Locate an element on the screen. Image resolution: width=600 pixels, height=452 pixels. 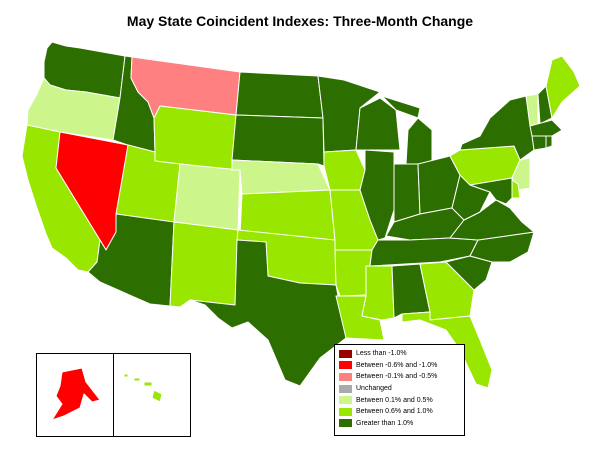
legend-item: Between 0.6% and 1.0% is located at coordinates (399, 412).